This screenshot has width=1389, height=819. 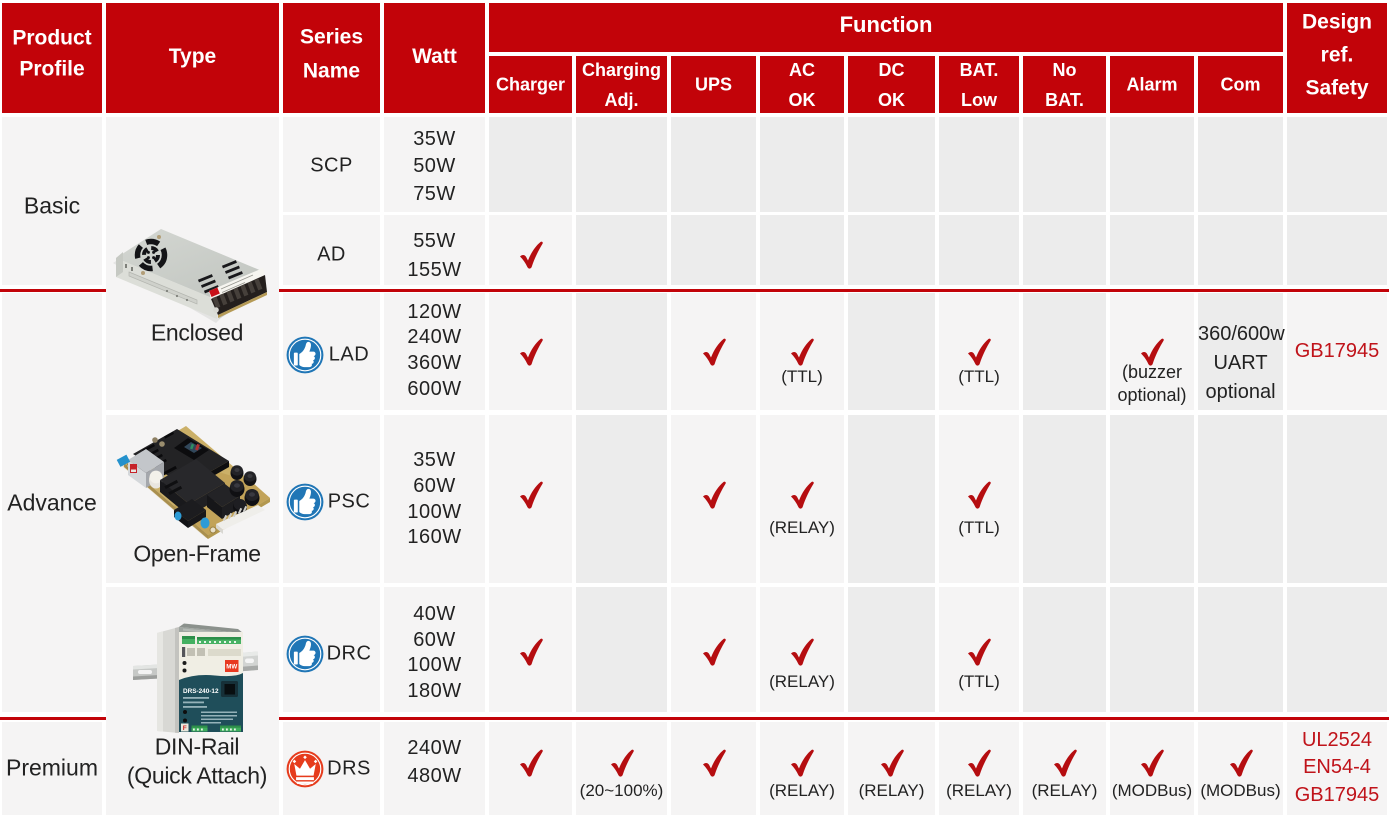 What do you see at coordinates (185, 728) in the screenshot?
I see `svg-text: F` at bounding box center [185, 728].